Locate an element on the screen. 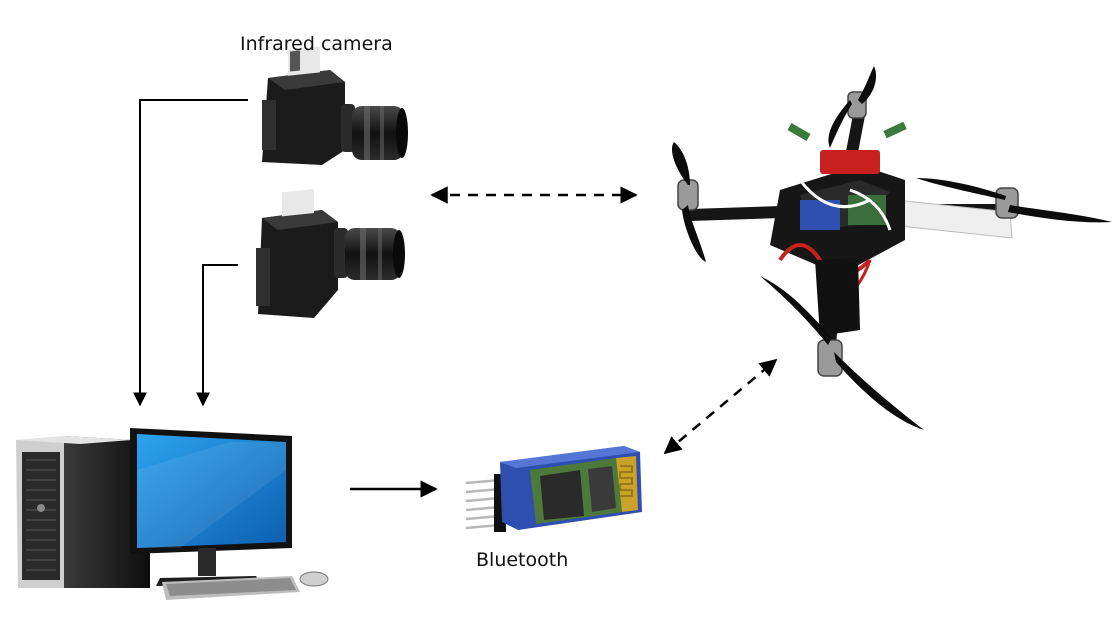 The height and width of the screenshot is (630, 1119). camera1-to-computer-connector is located at coordinates (190, 253).